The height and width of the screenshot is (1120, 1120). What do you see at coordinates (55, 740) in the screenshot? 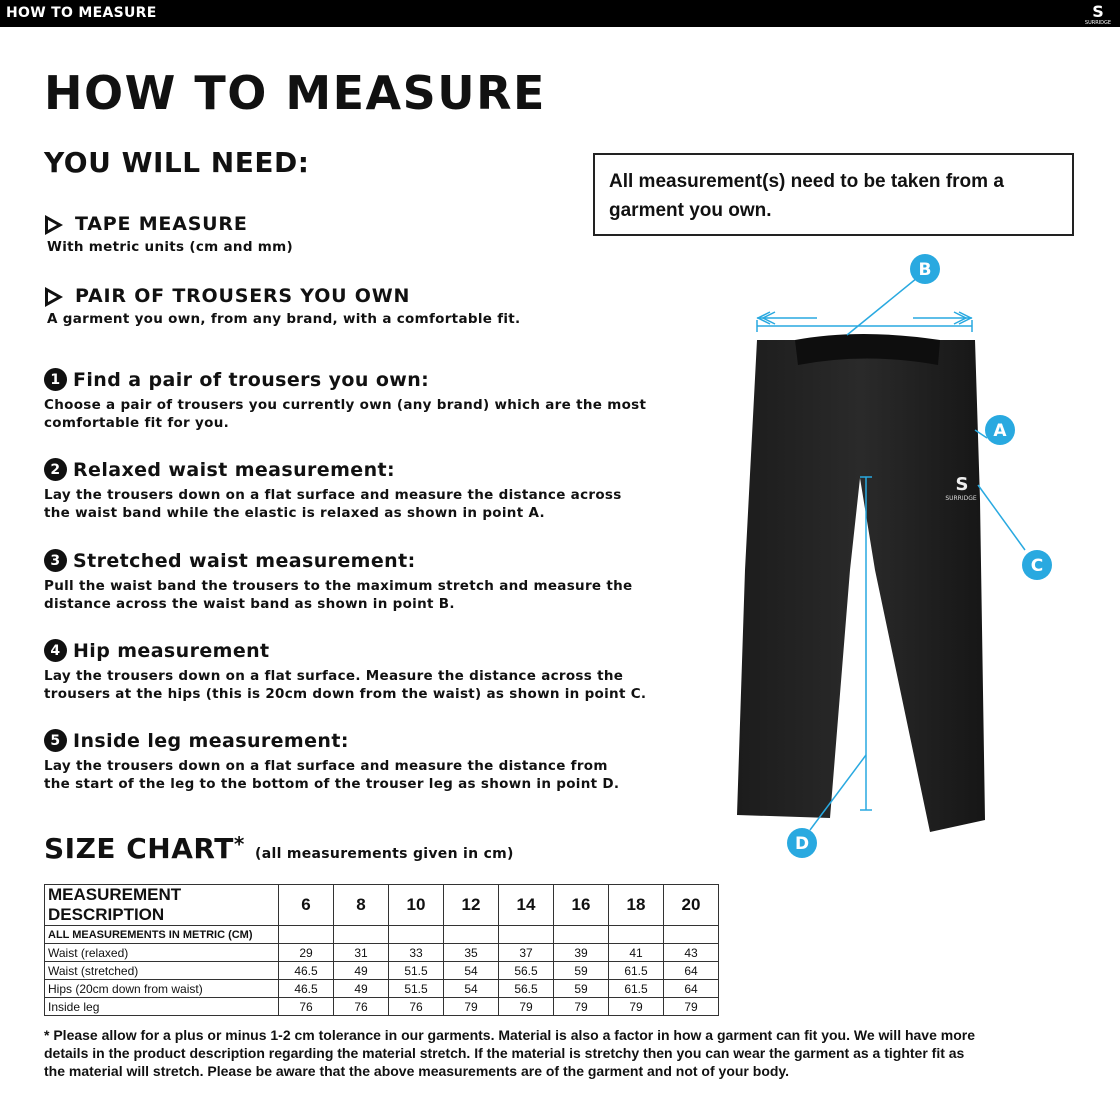
I see `step-number-icon: 5` at bounding box center [55, 740].